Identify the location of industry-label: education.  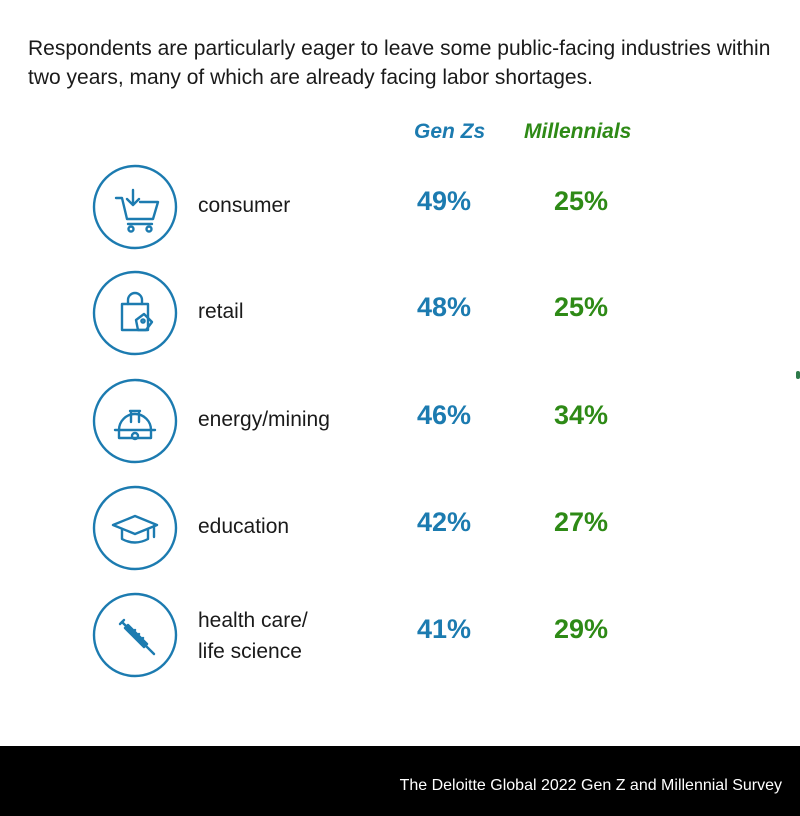
(243, 526).